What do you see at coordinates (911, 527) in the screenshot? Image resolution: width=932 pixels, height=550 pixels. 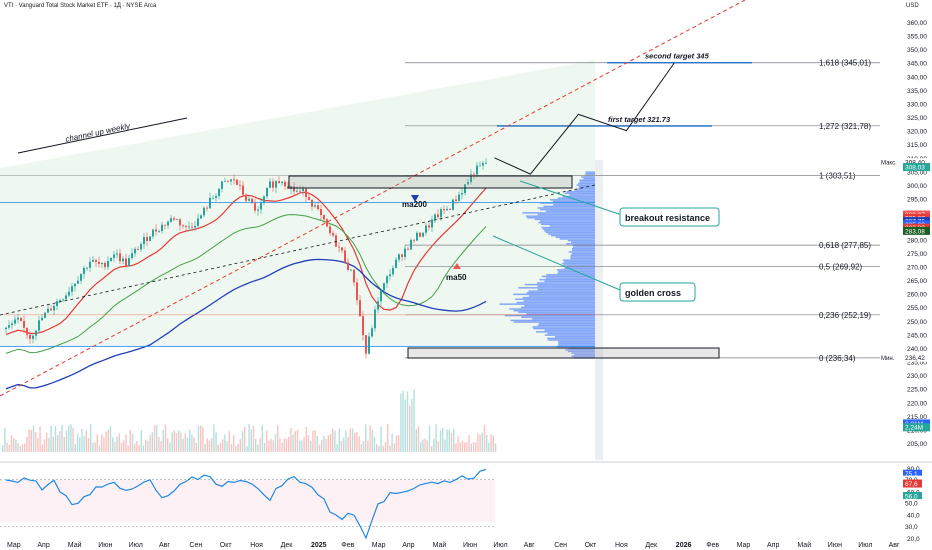 I see `rsi-tag-label: 30,0` at bounding box center [911, 527].